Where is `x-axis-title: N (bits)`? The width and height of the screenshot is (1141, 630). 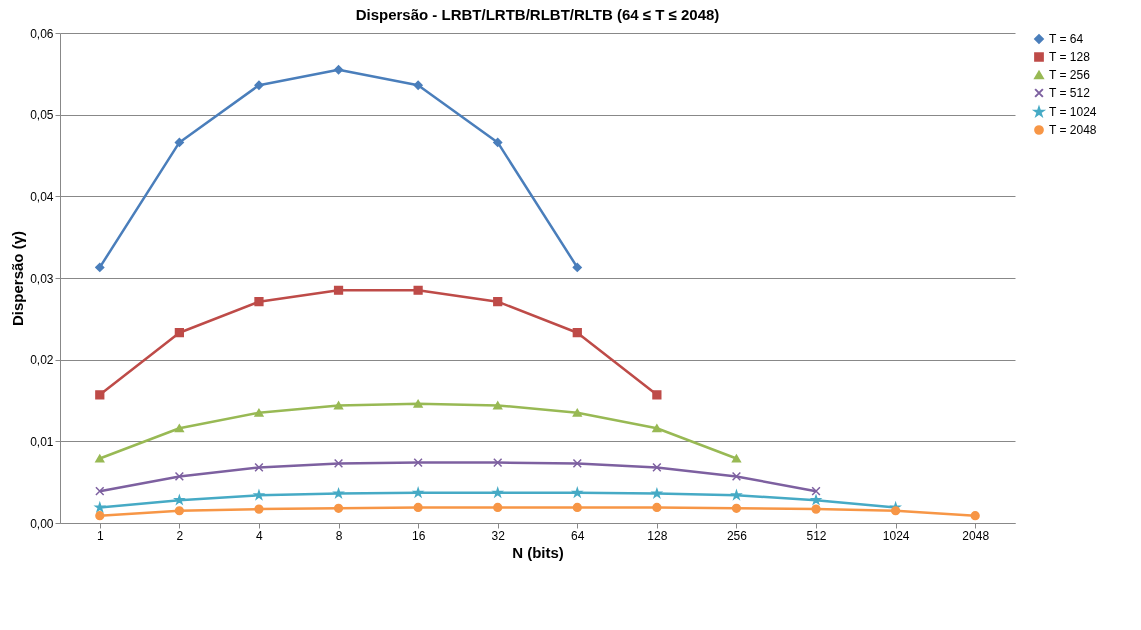 x-axis-title: N (bits) is located at coordinates (538, 552).